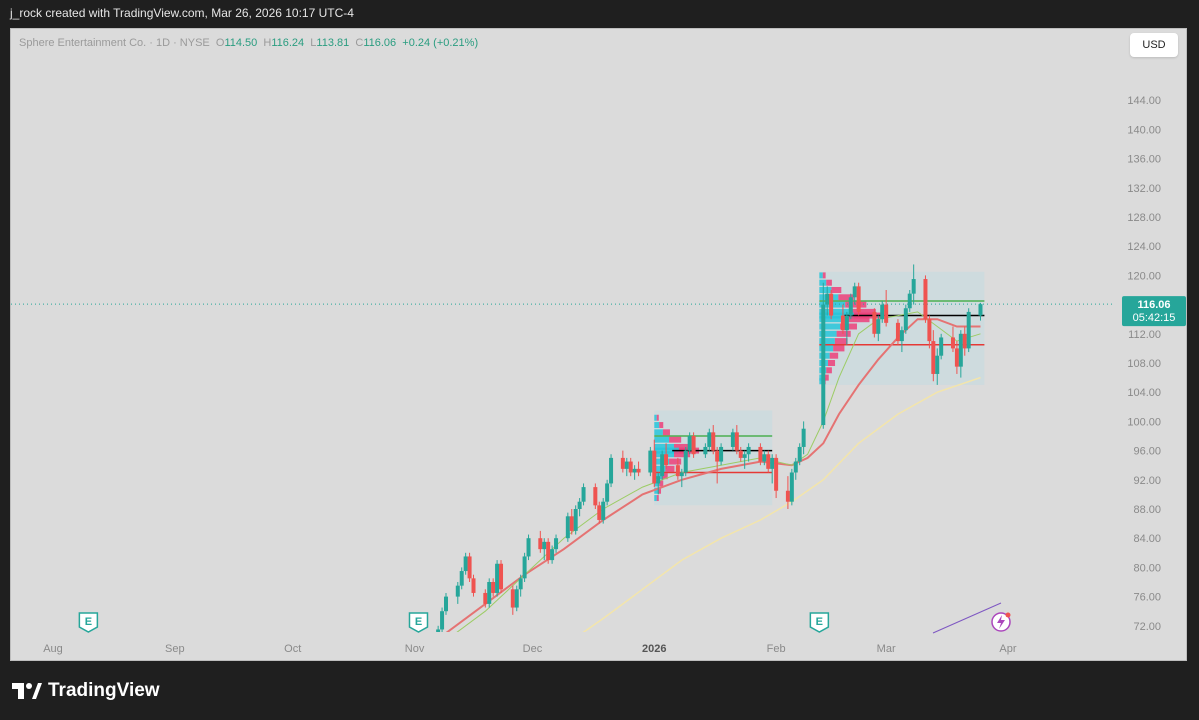 The image size is (1199, 720). Describe the element at coordinates (1153, 305) in the screenshot. I see `price-badge-value: 116.06` at that location.